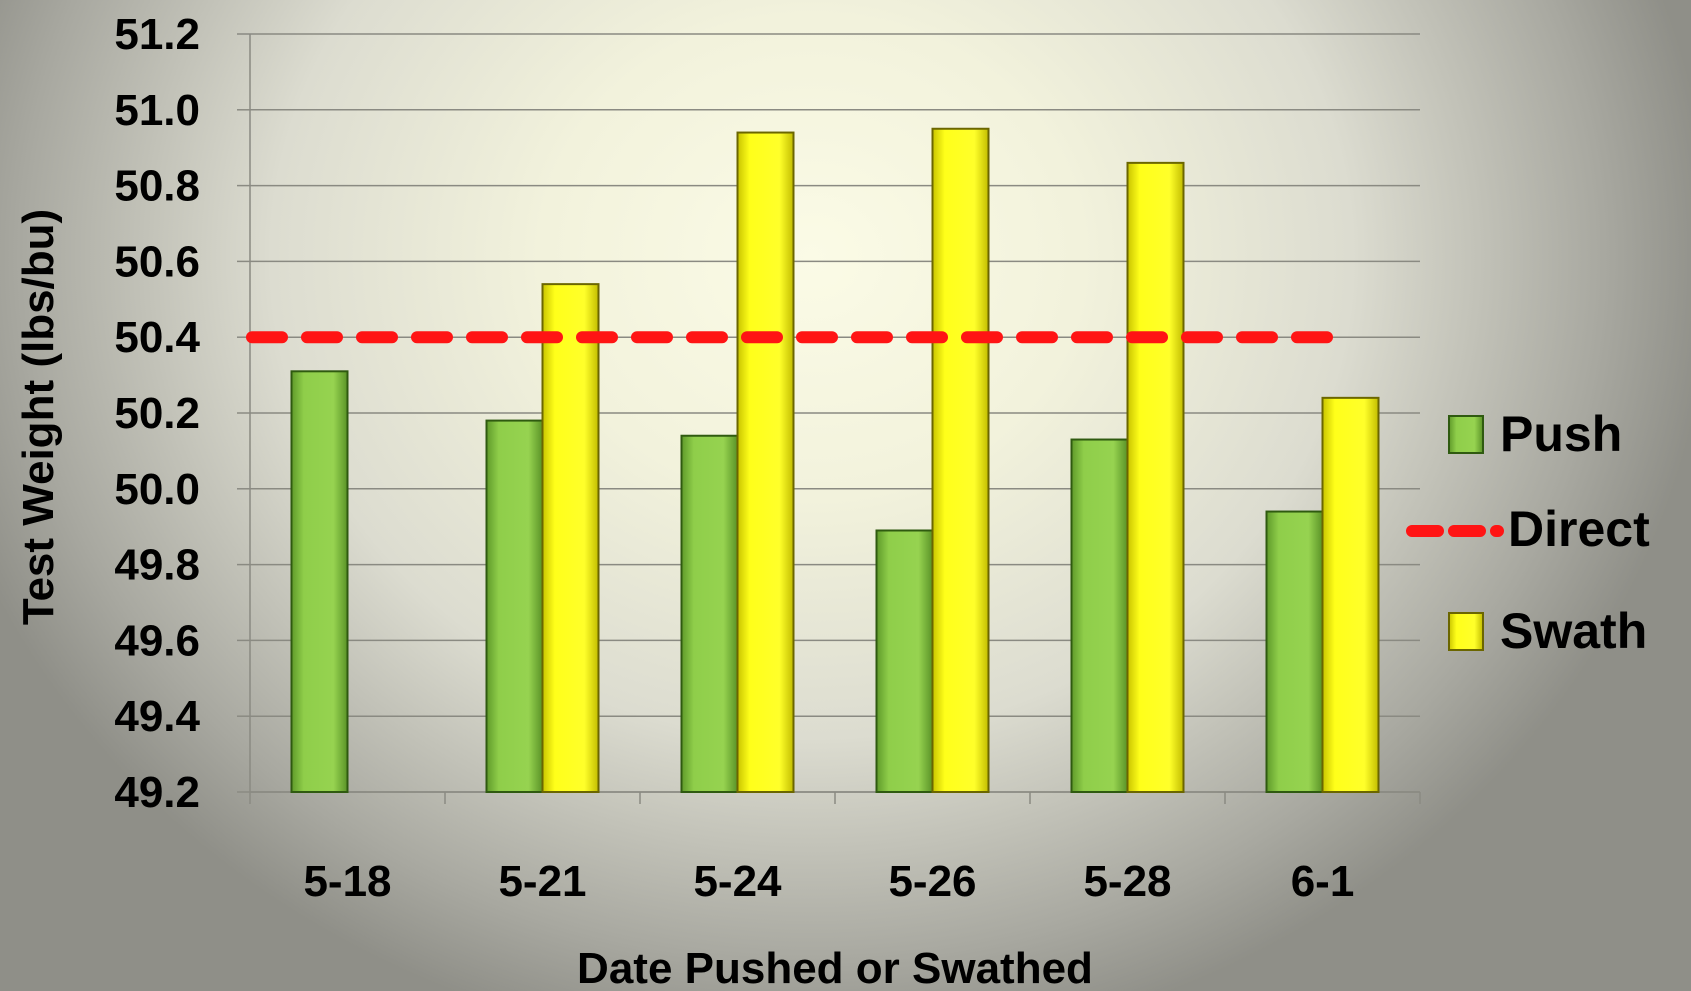 This screenshot has height=991, width=1691. I want to click on y-tick-label: 51.2, so click(157, 34).